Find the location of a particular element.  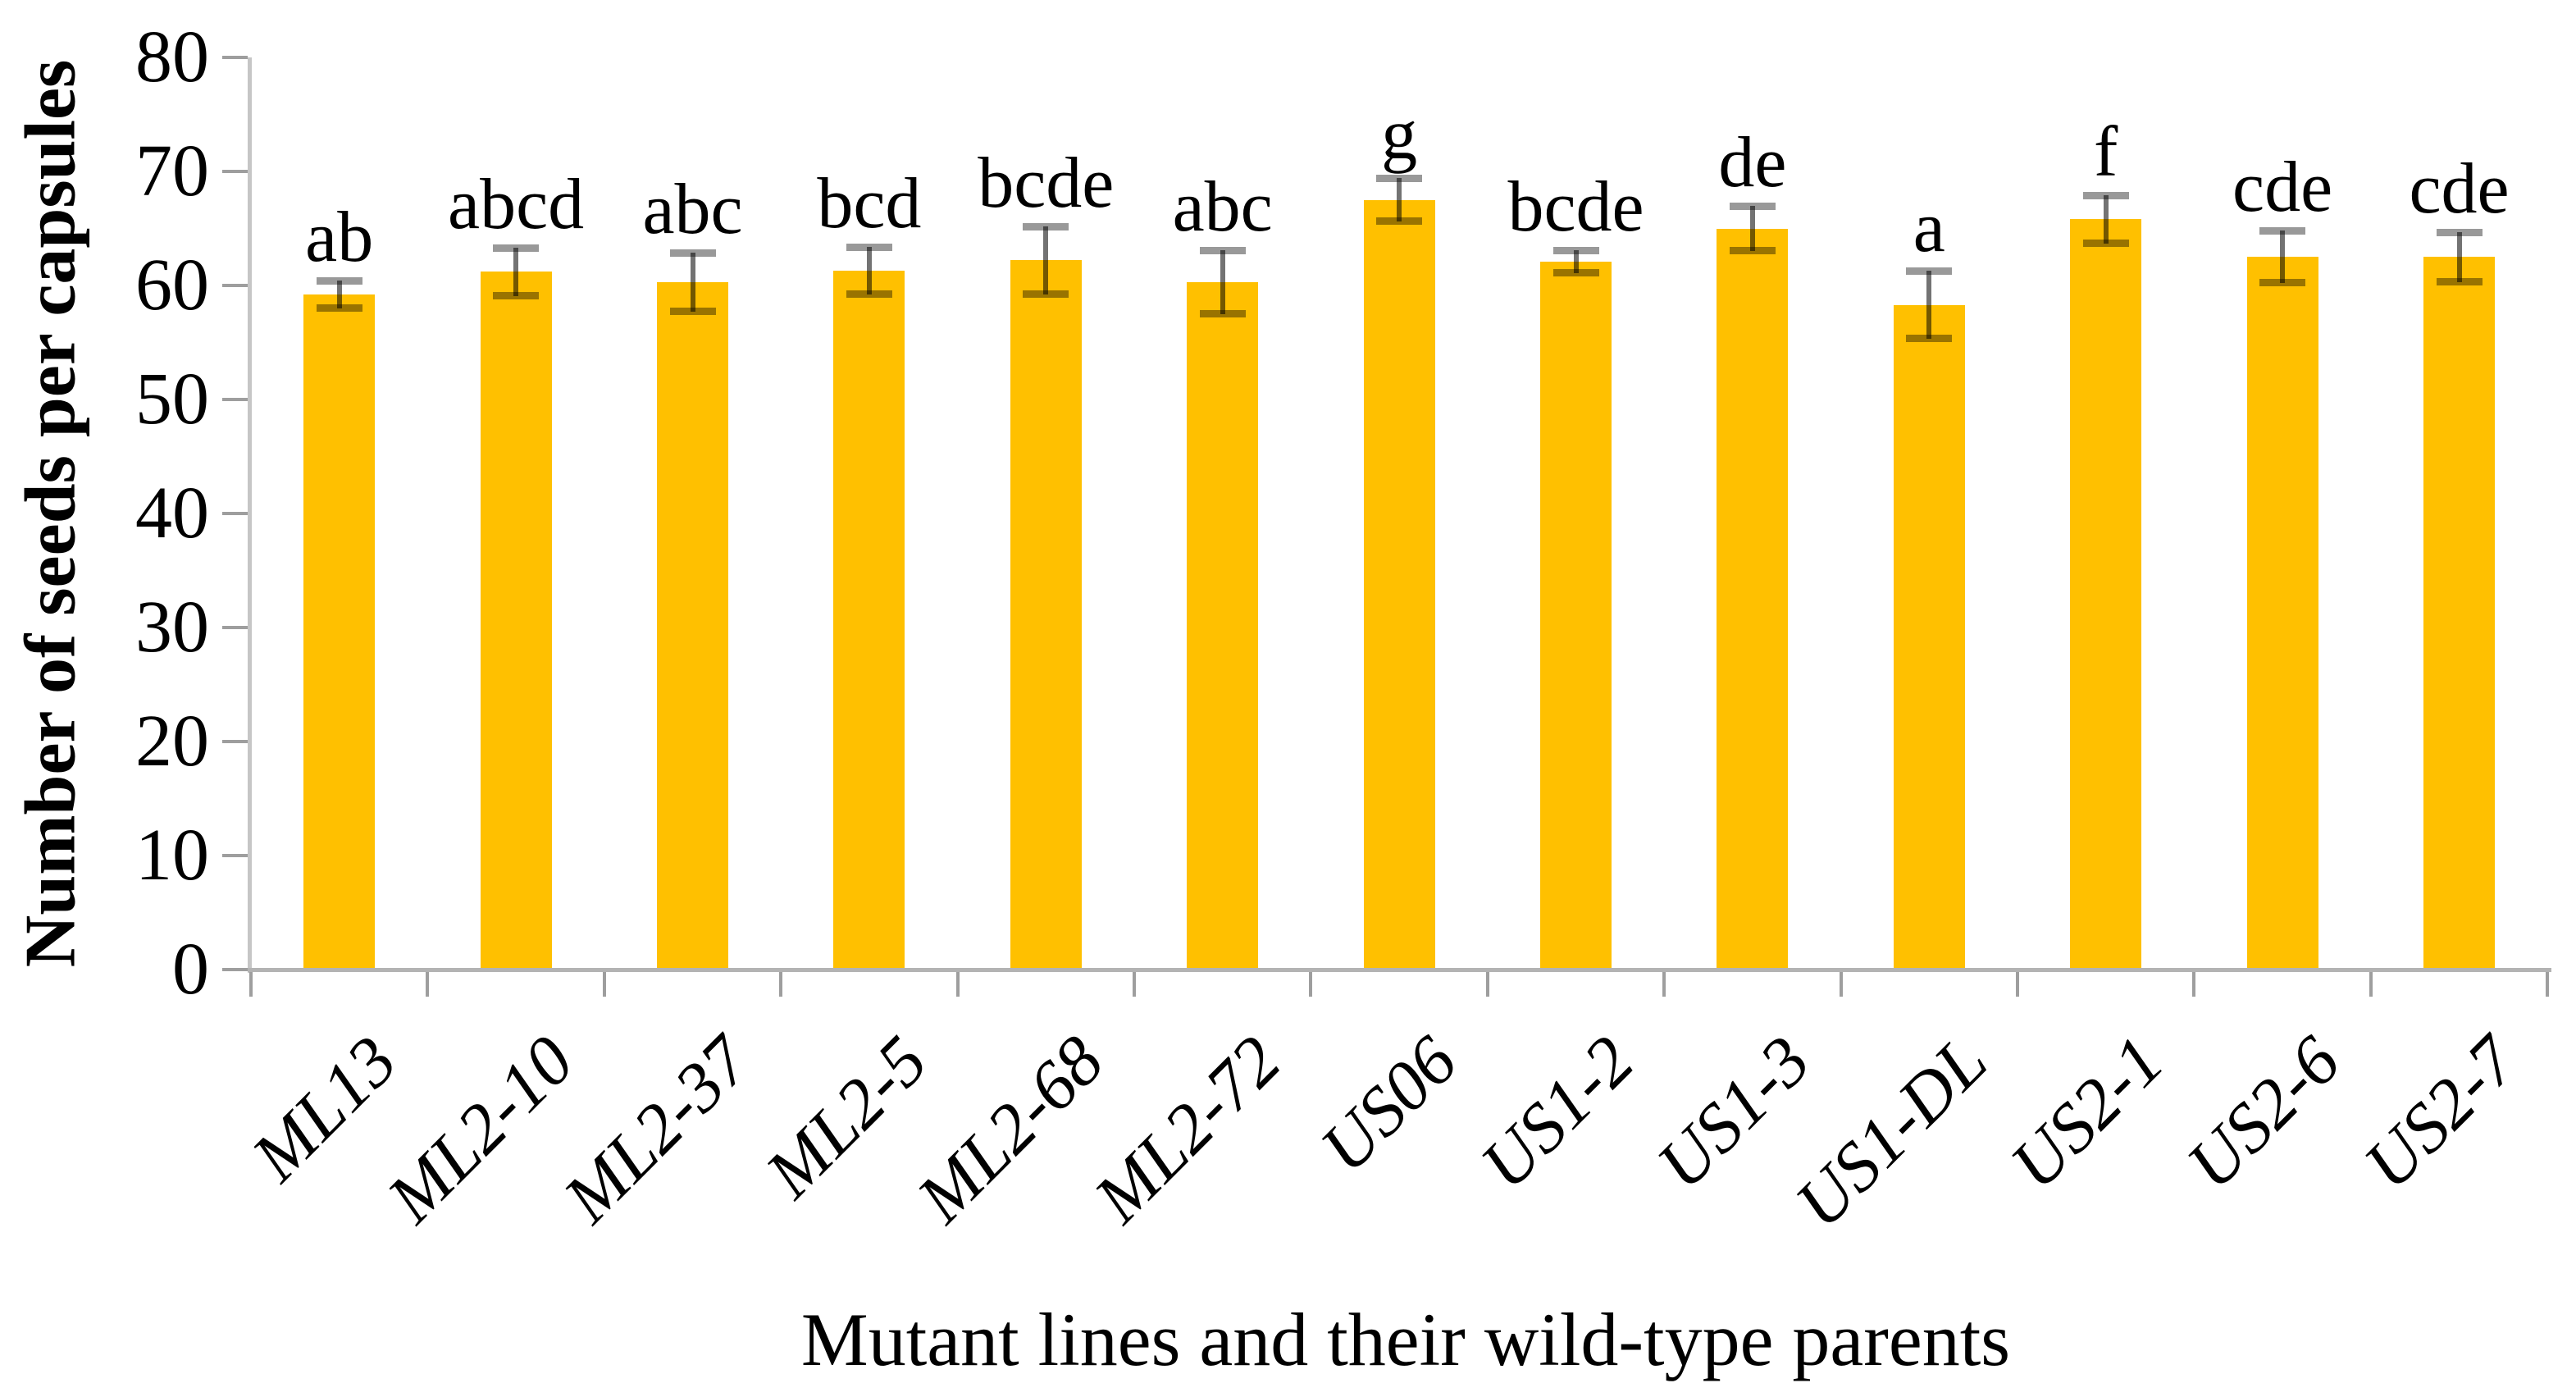

y-tick-label: 40 is located at coordinates (127, 513).